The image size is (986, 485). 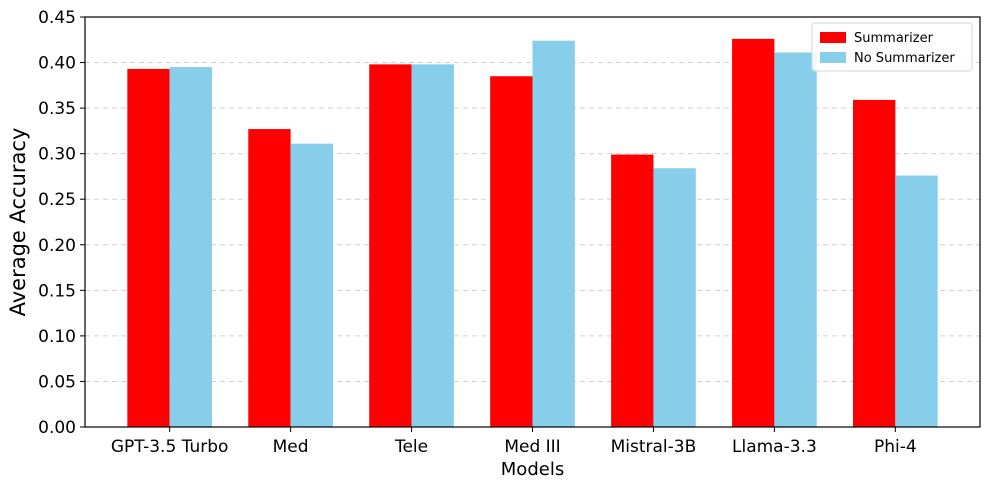 I want to click on y-tick-label: 0.10, so click(x=57, y=337).